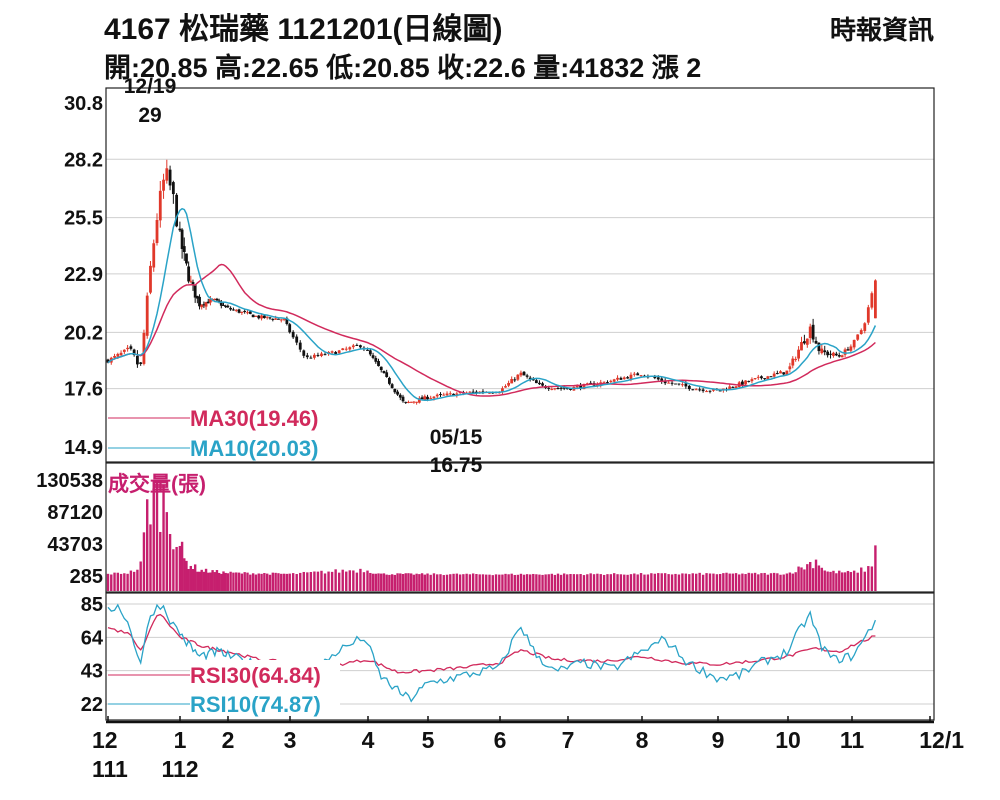 The image size is (1000, 800). Describe the element at coordinates (303, 29) in the screenshot. I see `chart-title: 4167 松瑞藥 1121201(日線圖)` at that location.